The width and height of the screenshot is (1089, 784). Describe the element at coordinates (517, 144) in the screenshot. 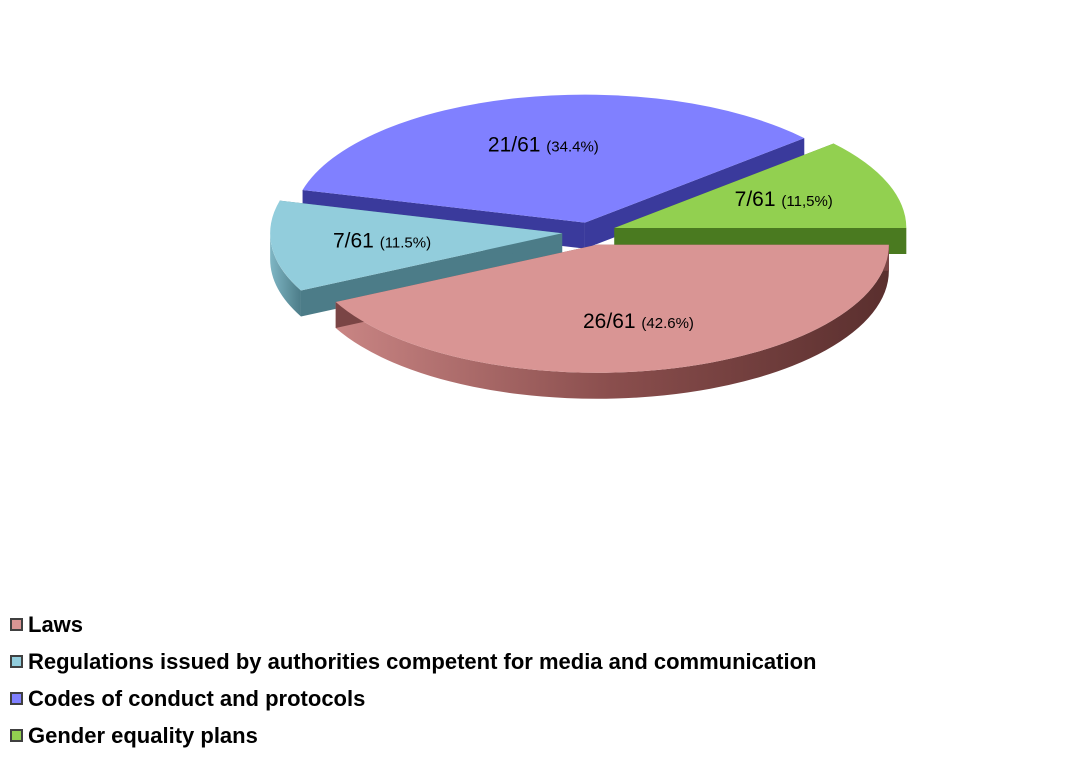

I see `data-label-count-codes: 21/61` at that location.